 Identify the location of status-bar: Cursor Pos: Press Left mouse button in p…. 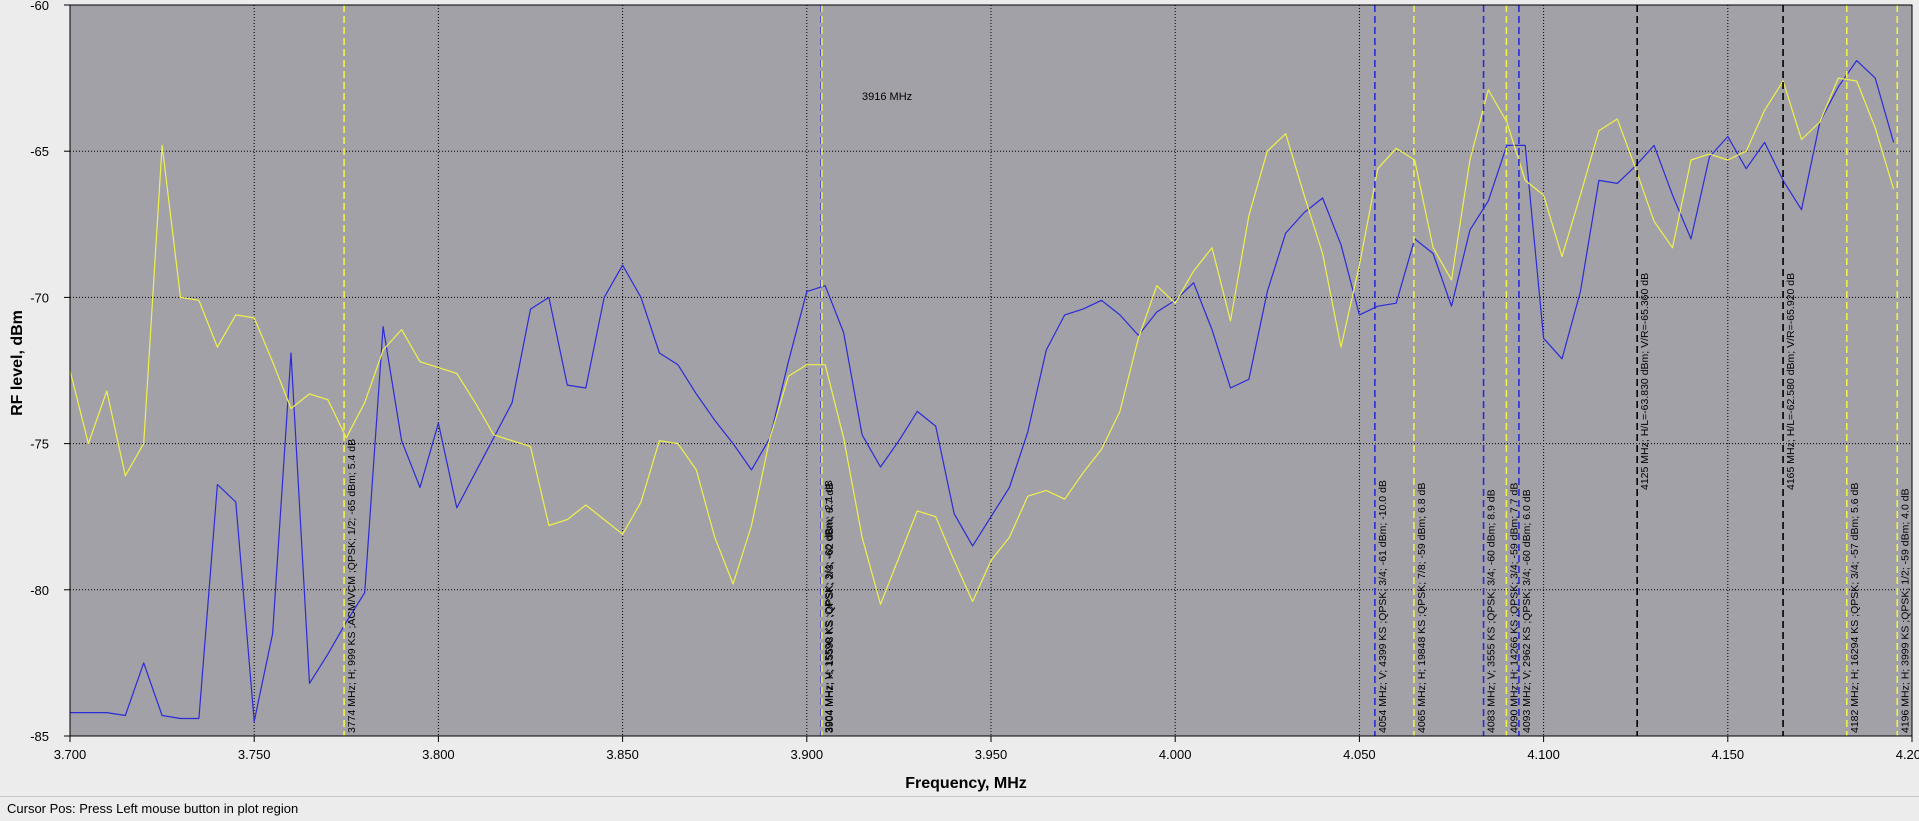
(959, 808).